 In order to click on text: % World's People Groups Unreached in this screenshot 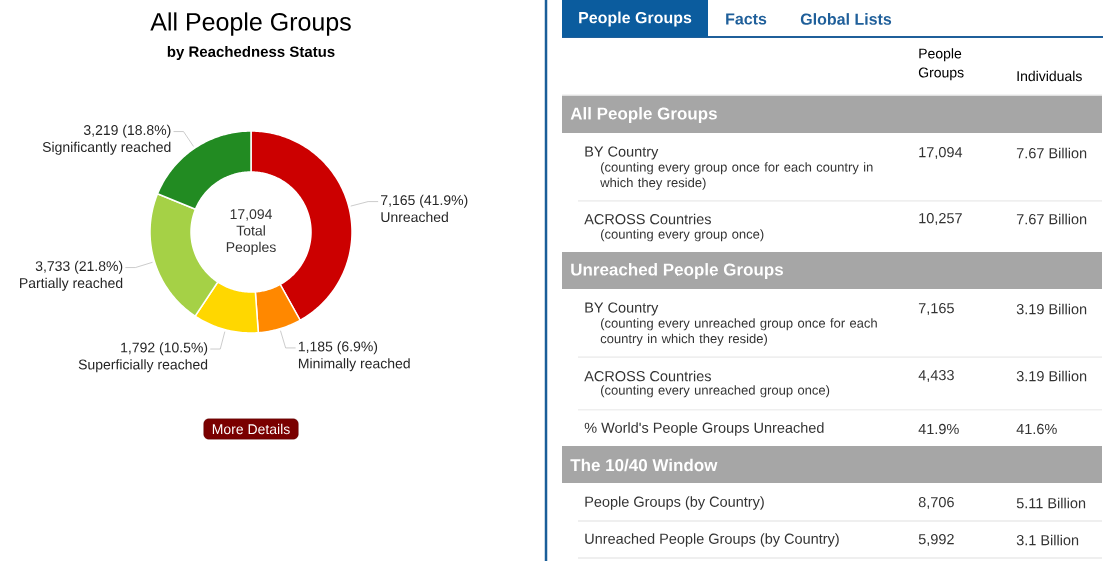, I will do `click(704, 429)`.